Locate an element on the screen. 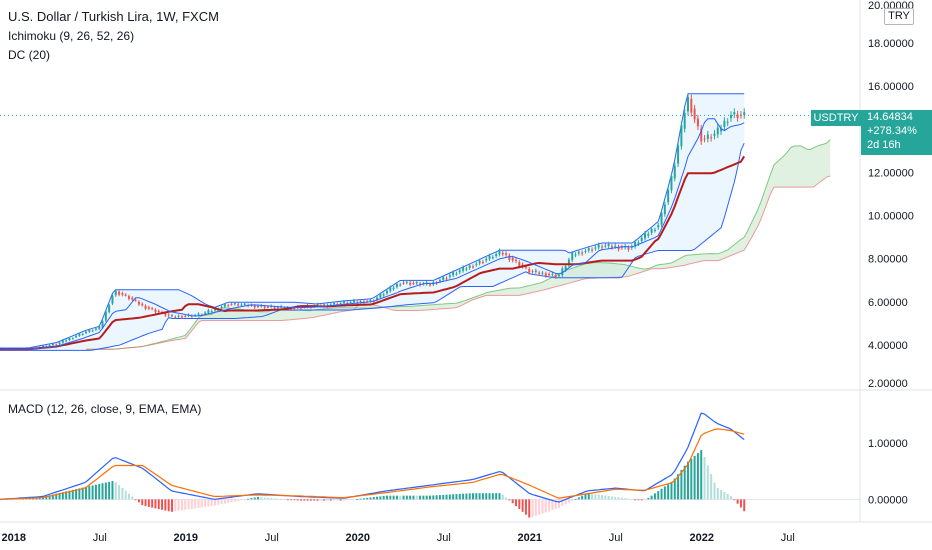 The height and width of the screenshot is (550, 932). currency-tag: TRY is located at coordinates (899, 16).